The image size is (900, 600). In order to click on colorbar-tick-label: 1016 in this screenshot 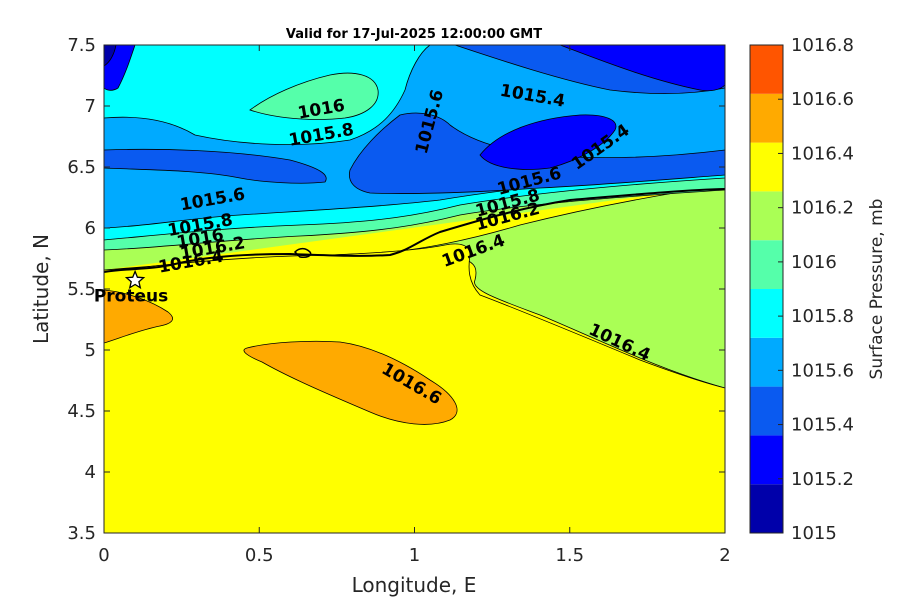, I will do `click(814, 262)`.